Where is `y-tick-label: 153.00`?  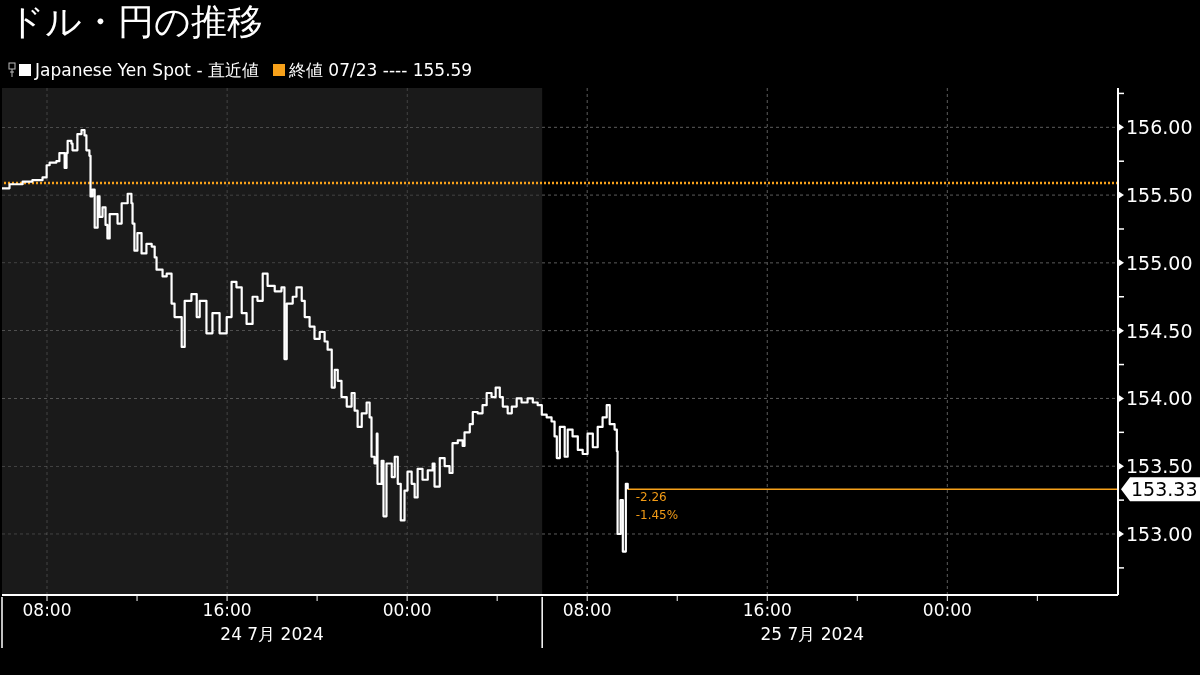 y-tick-label: 153.00 is located at coordinates (1159, 534).